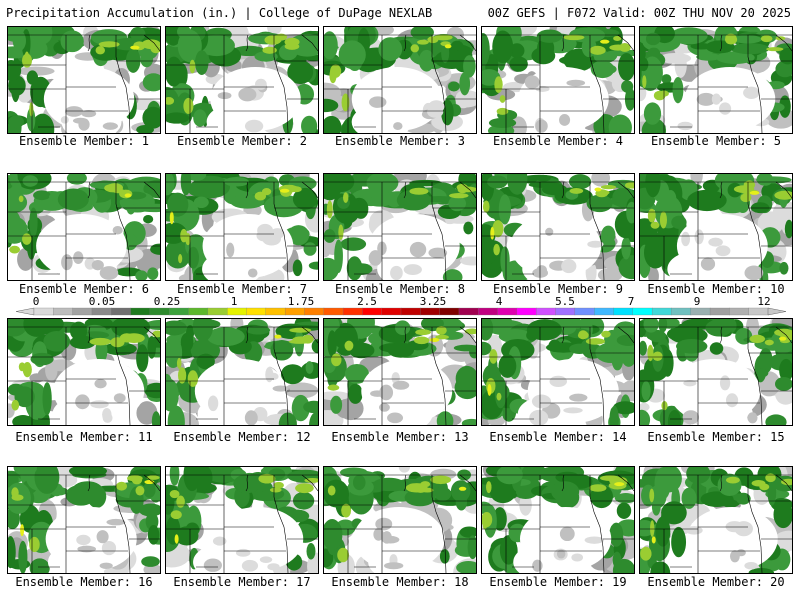 The image size is (800, 600). Describe the element at coordinates (716, 289) in the screenshot. I see `ensemble-member-label: Ensemble Member: 10` at that location.